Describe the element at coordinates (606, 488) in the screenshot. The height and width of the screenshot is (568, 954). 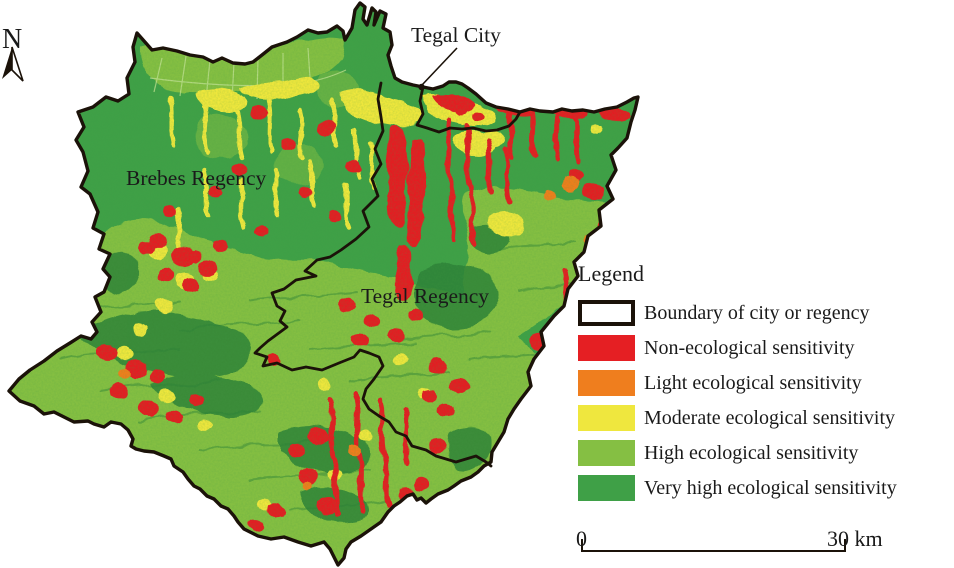
I see `legend-swatch-very-high` at that location.